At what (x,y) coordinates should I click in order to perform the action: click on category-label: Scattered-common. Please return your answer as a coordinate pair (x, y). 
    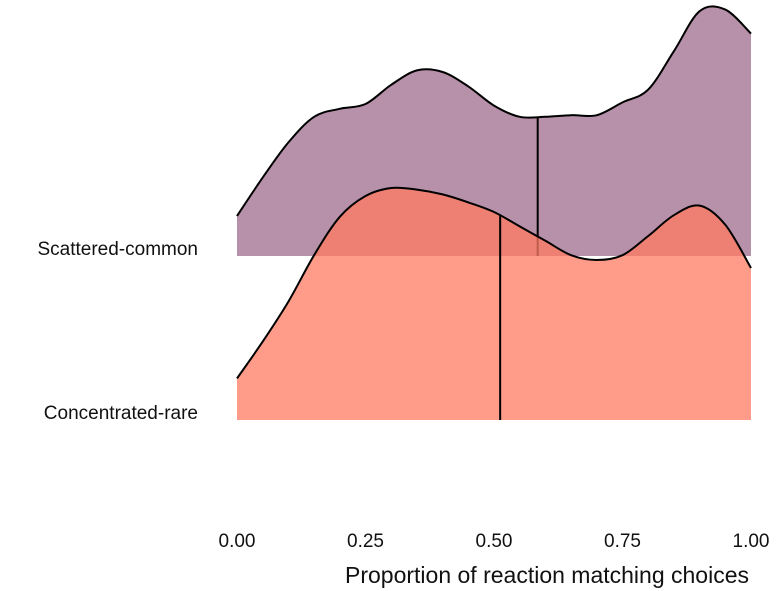
    Looking at the image, I should click on (117, 249).